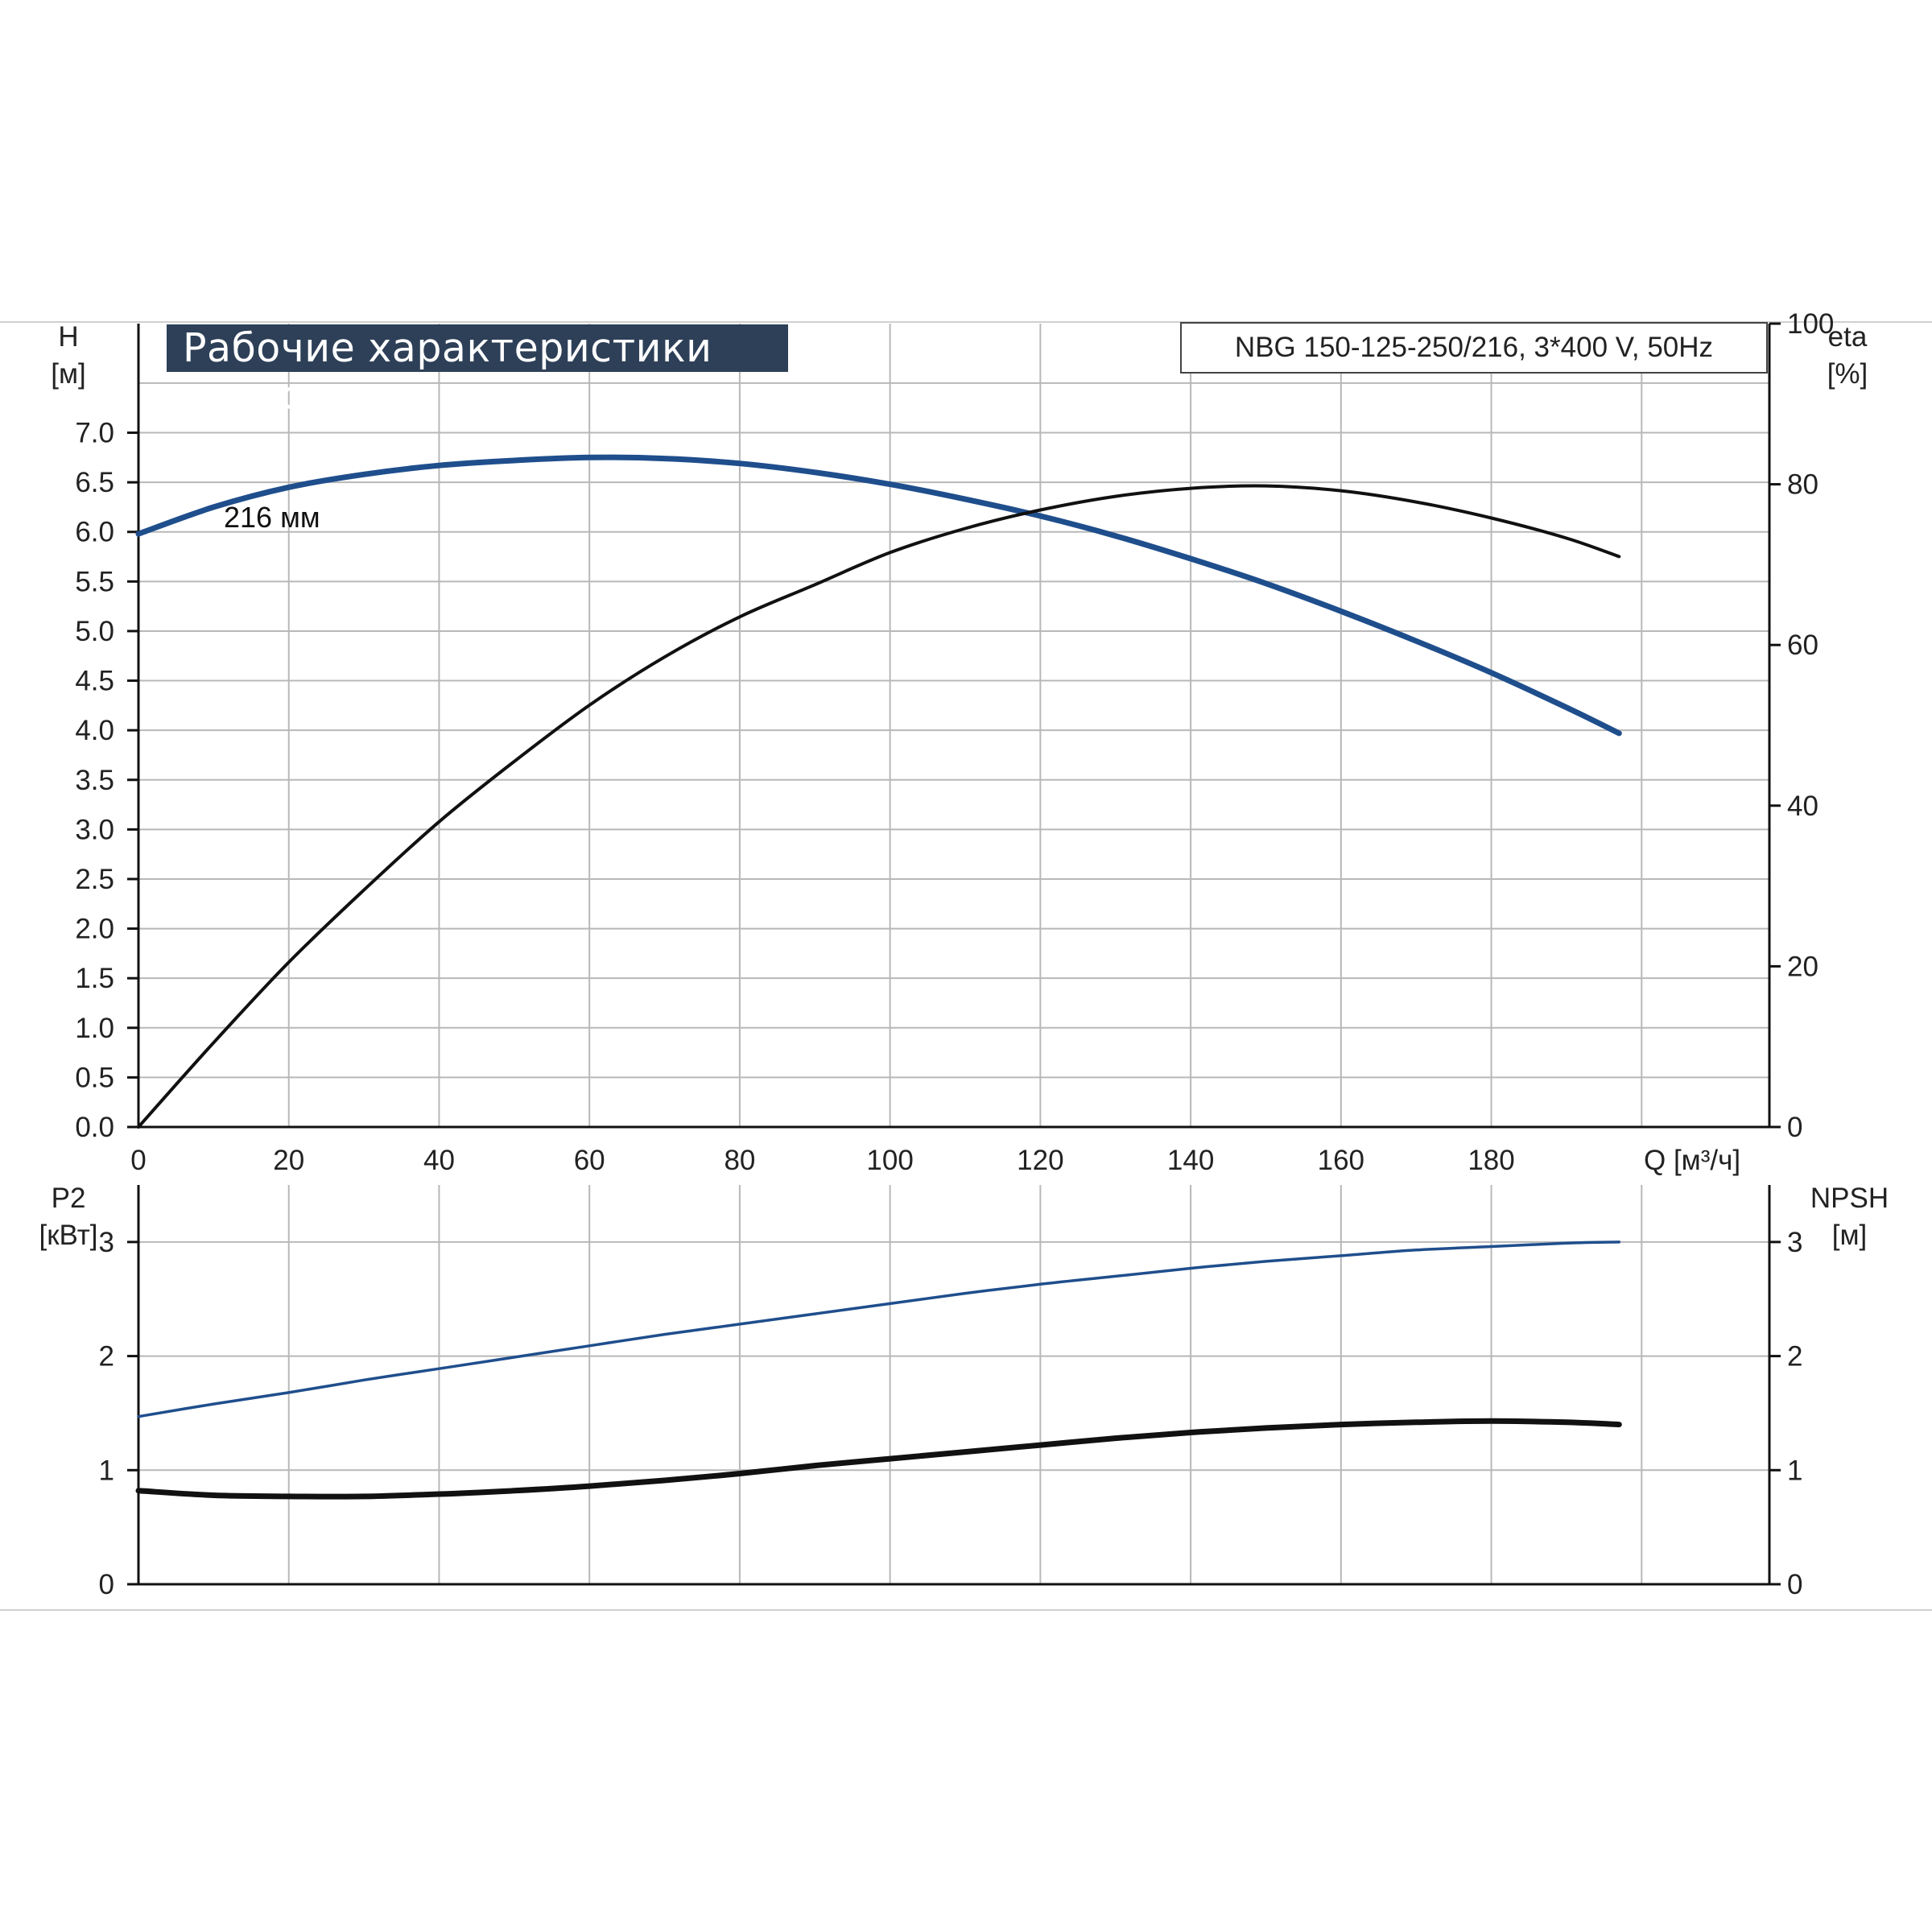 This screenshot has width=1932, height=1932. I want to click on eta-axis-symbol: eta, so click(1848, 337).